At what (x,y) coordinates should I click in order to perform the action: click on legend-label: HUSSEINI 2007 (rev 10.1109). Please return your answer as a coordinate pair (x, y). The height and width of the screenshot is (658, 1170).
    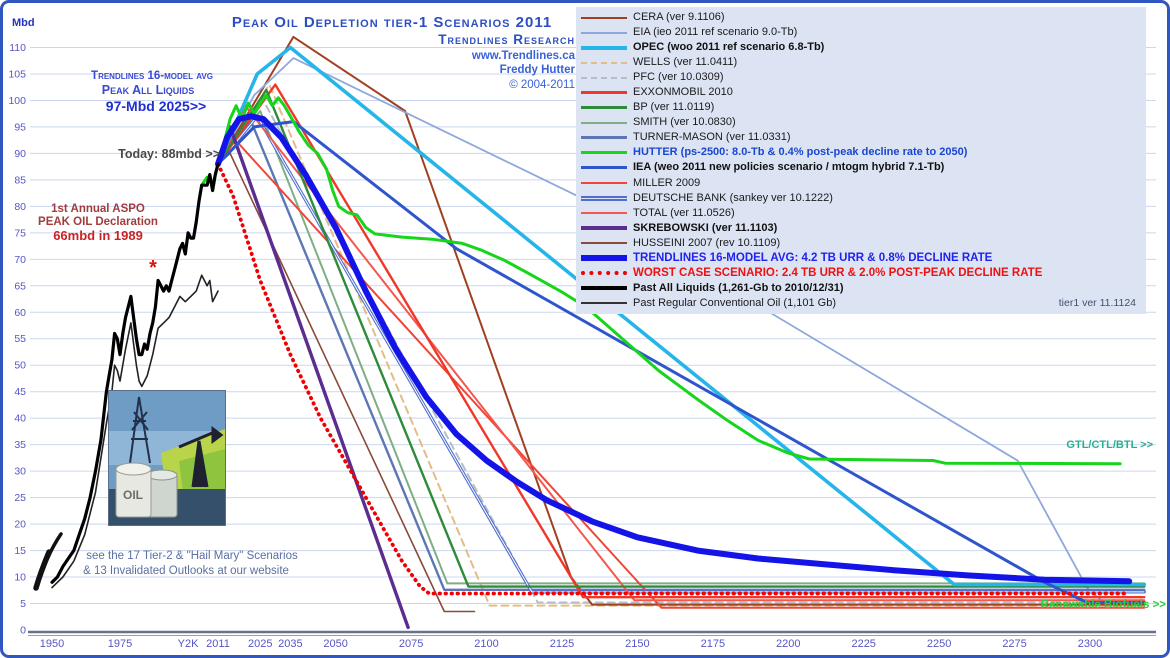
    Looking at the image, I should click on (707, 242).